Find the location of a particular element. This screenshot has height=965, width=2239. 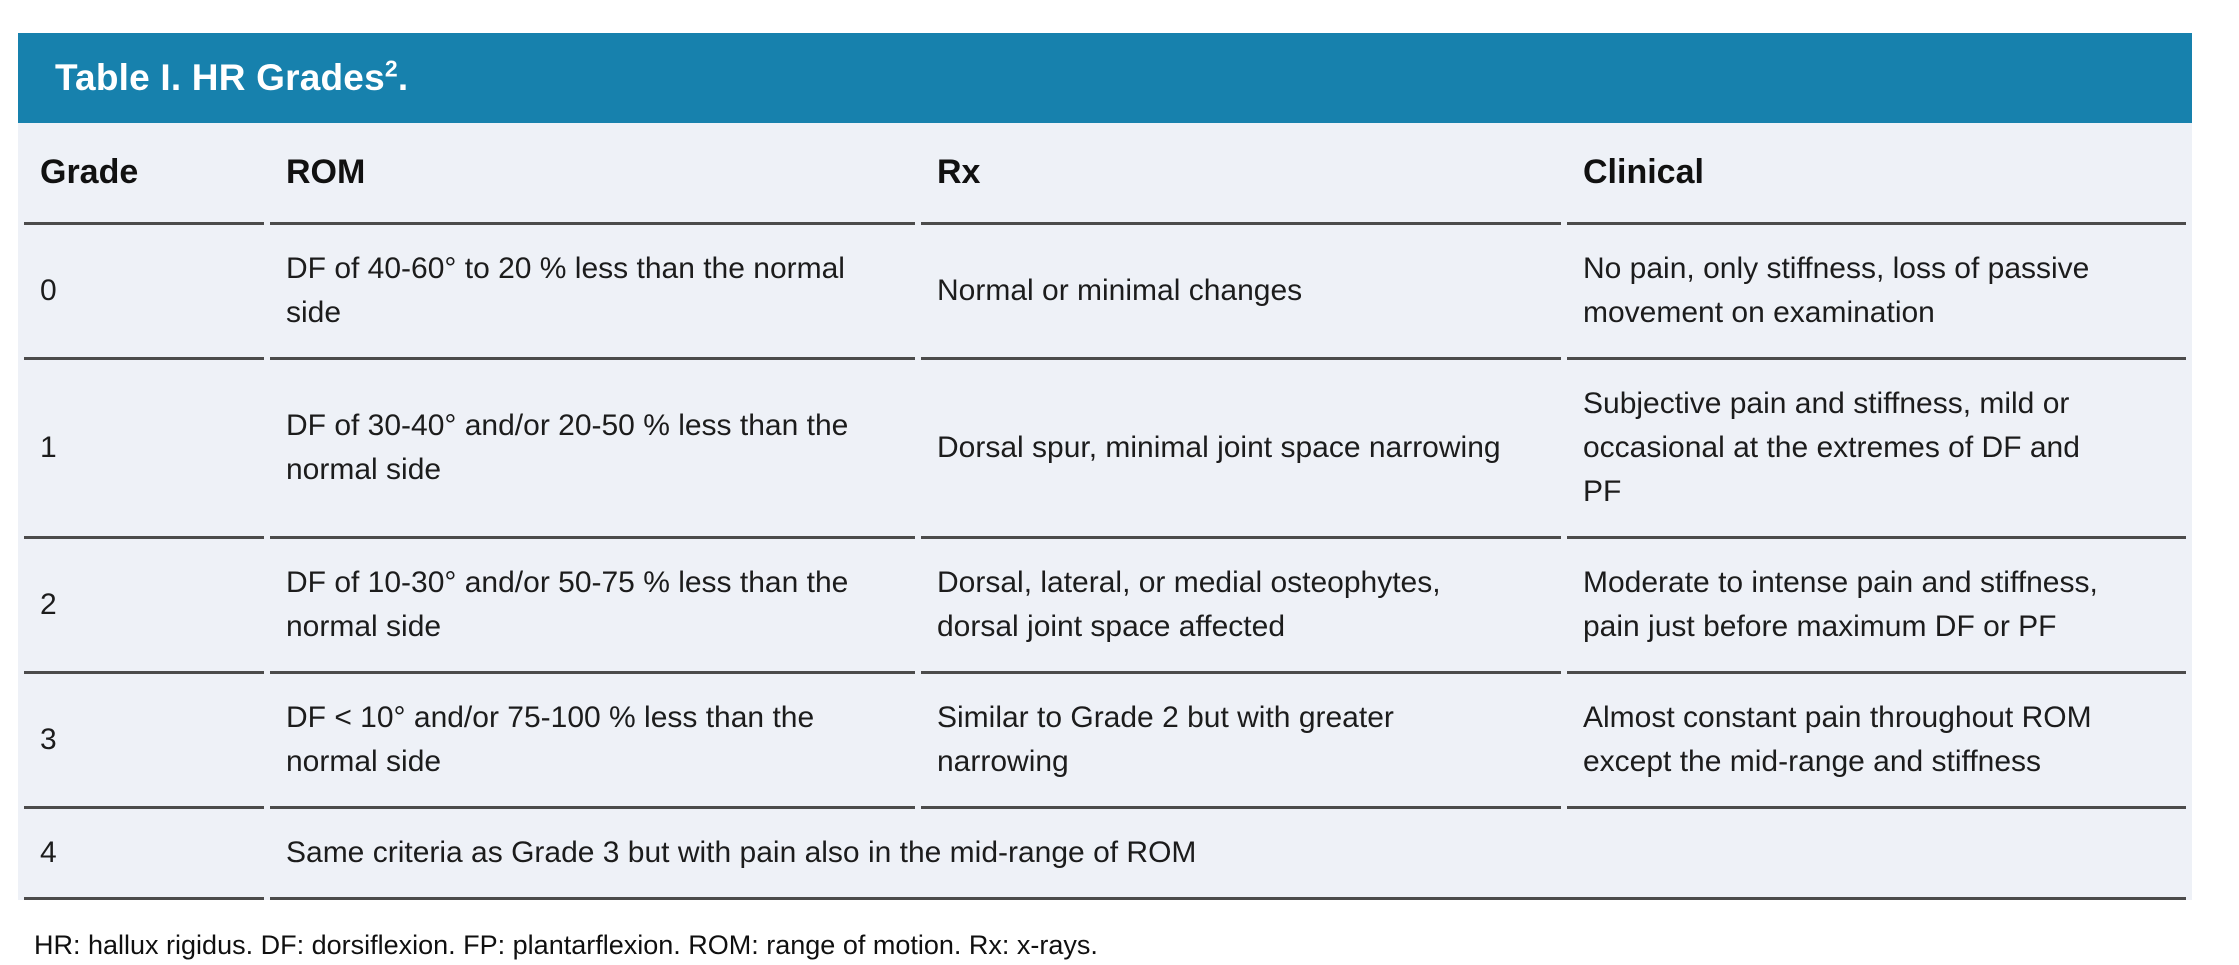

table-title: Table I. HR Grades2. is located at coordinates (231, 78).